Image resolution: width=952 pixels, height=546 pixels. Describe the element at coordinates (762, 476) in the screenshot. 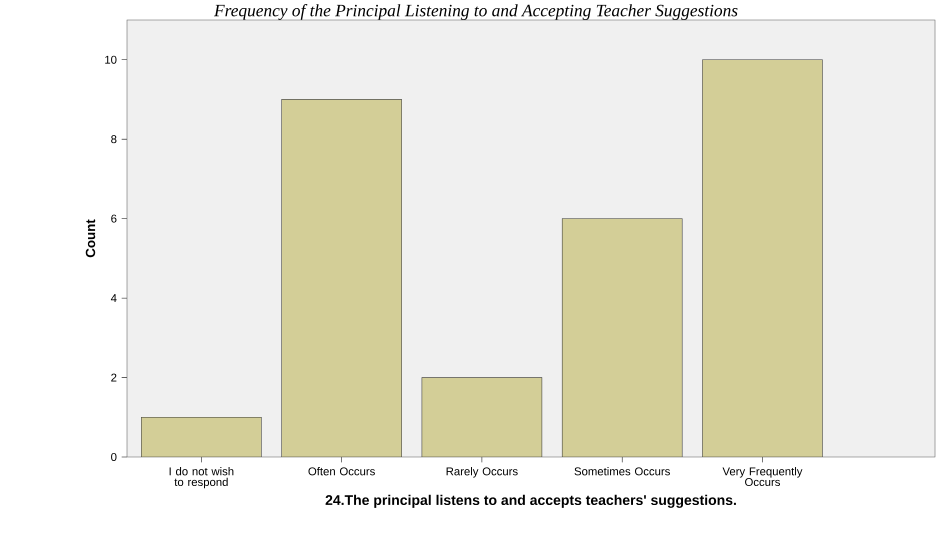

I see `x-tick-label: Very Frequently Occurs` at that location.